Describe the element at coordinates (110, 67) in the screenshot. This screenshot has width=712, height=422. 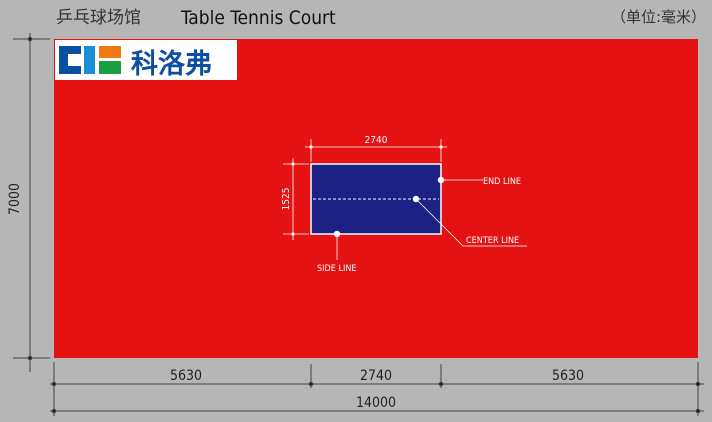
I see `logo-mark-green` at that location.